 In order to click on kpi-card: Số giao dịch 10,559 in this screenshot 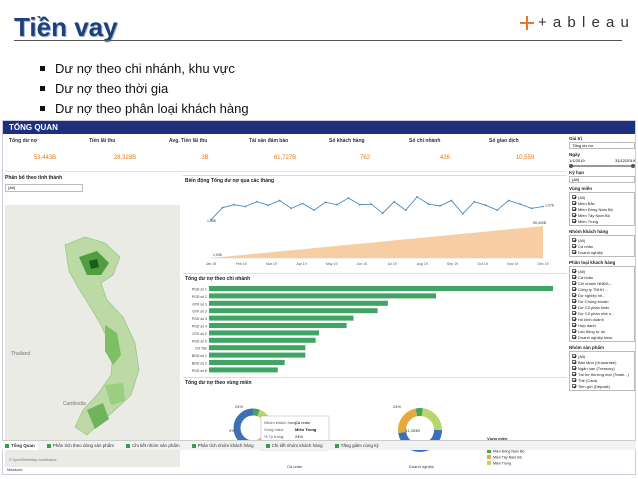, I will do `click(525, 153)`.